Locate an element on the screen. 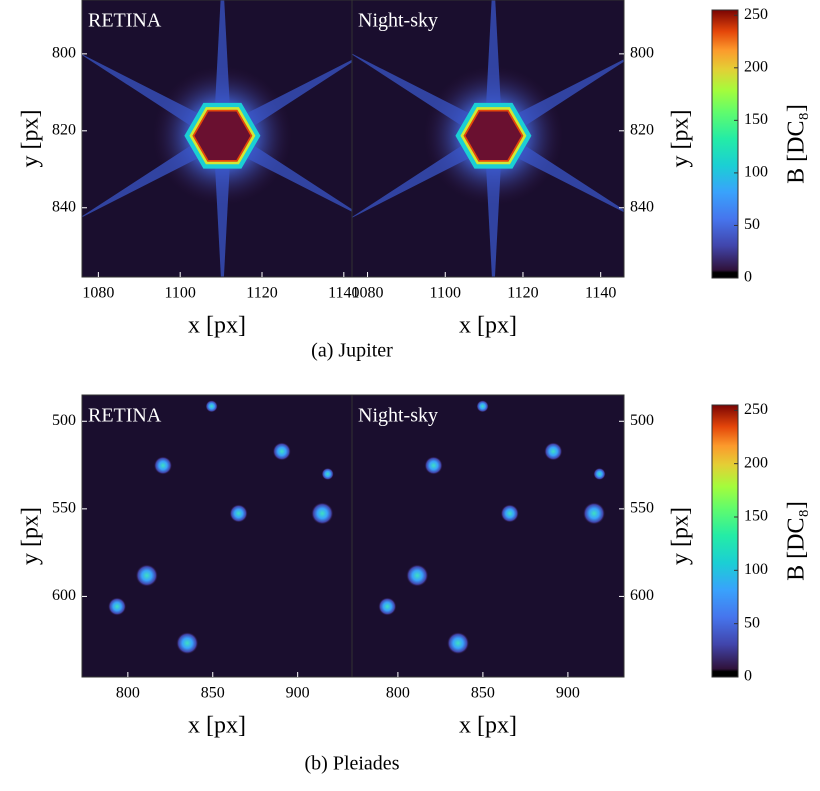  caption: (a) Jupiter is located at coordinates (352, 351).